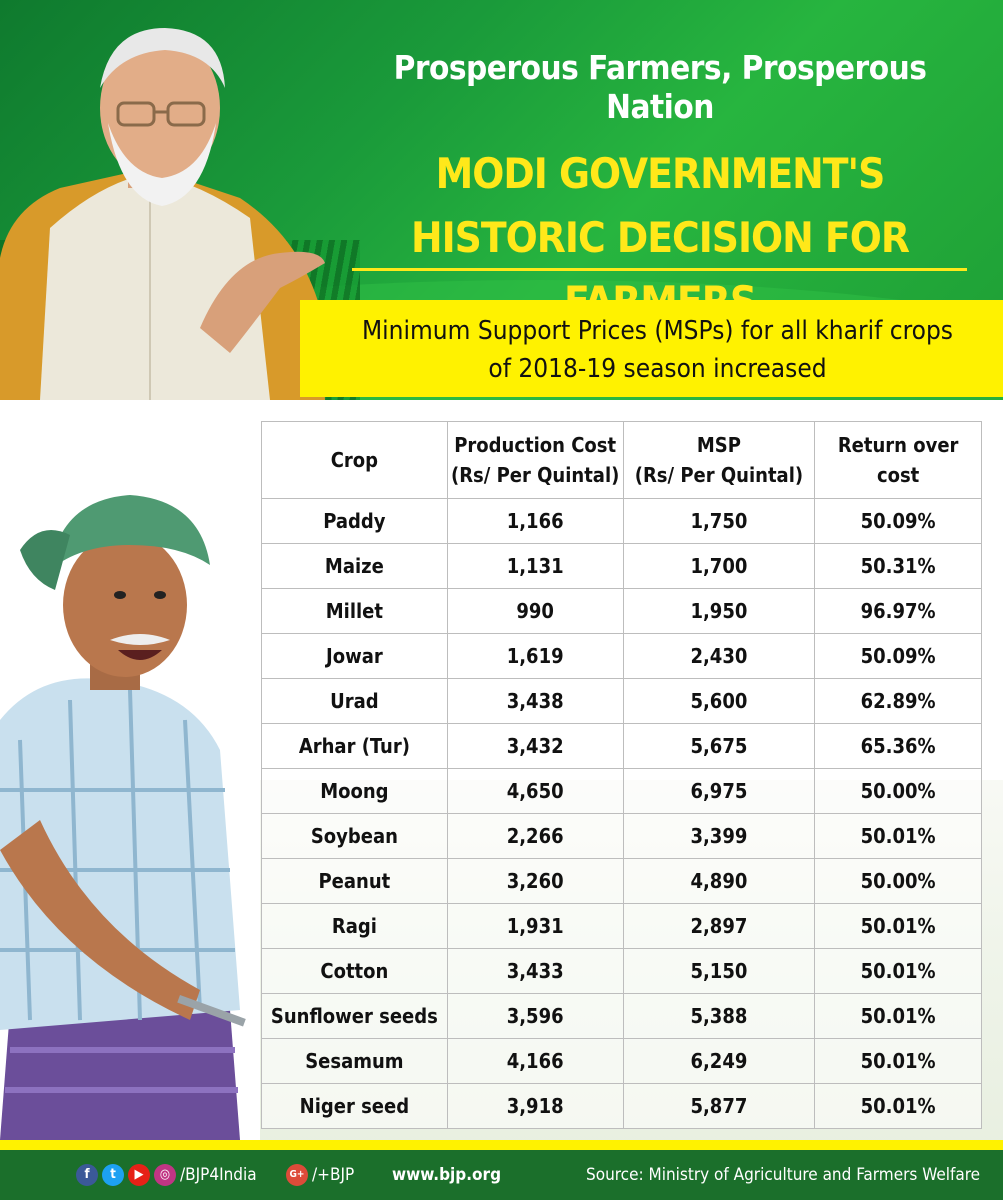  Describe the element at coordinates (719, 611) in the screenshot. I see `msp-cell: 1,950` at that location.